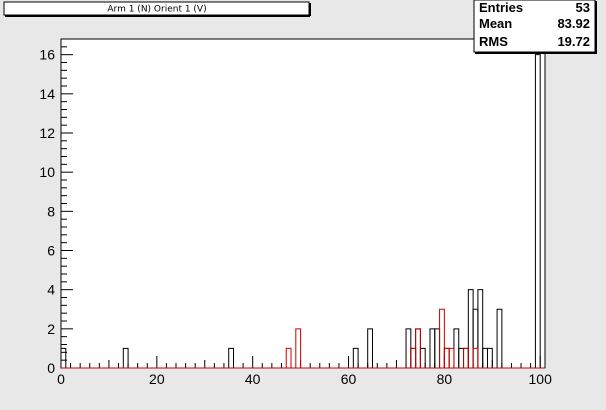 This screenshot has width=606, height=410. Describe the element at coordinates (583, 7) in the screenshot. I see `entries-value: 53` at that location.